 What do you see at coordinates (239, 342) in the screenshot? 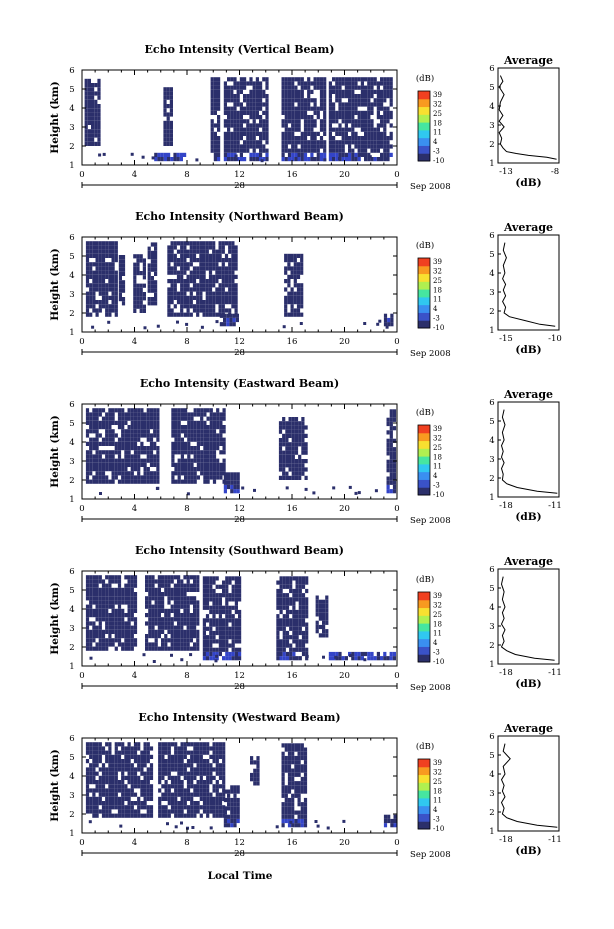
I see `x-tick-label: 12` at bounding box center [239, 342].